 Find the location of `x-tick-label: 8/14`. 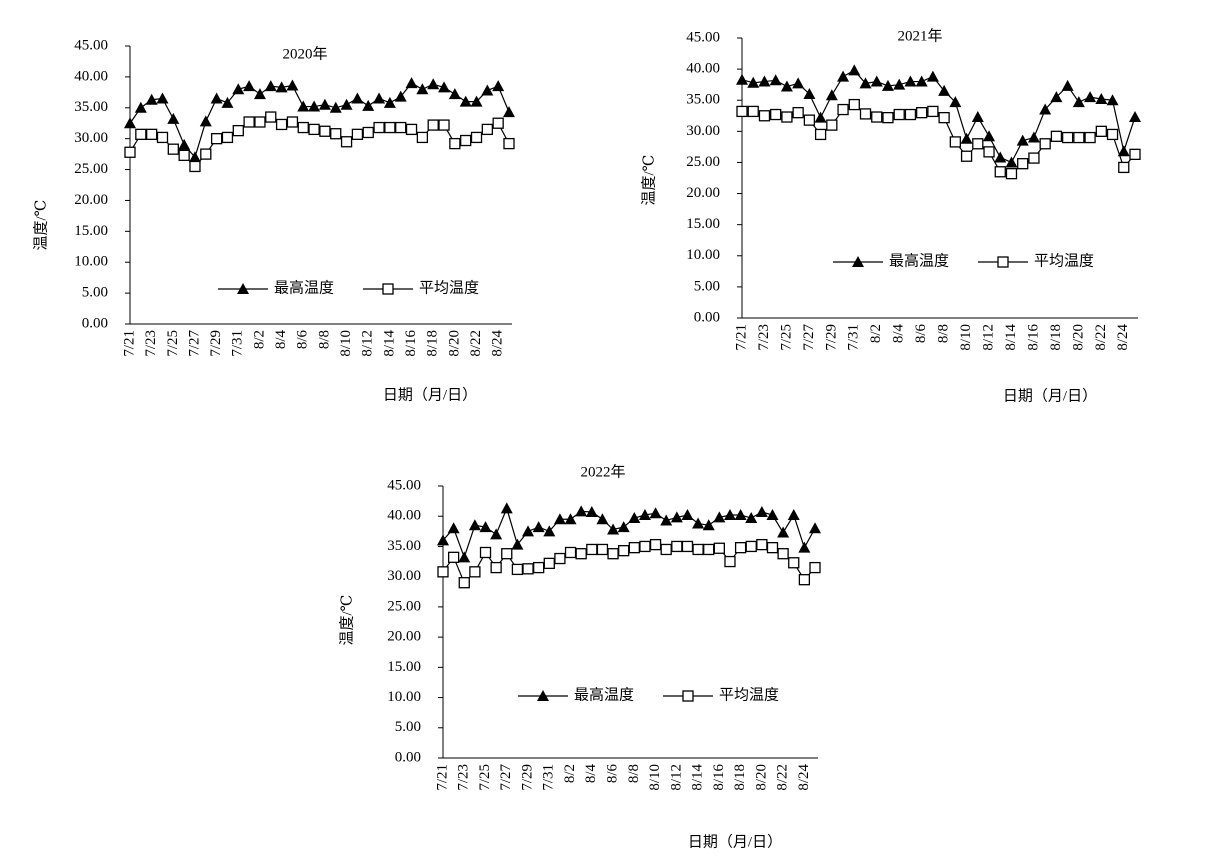

x-tick-label: 8/14 is located at coordinates (1011, 337).